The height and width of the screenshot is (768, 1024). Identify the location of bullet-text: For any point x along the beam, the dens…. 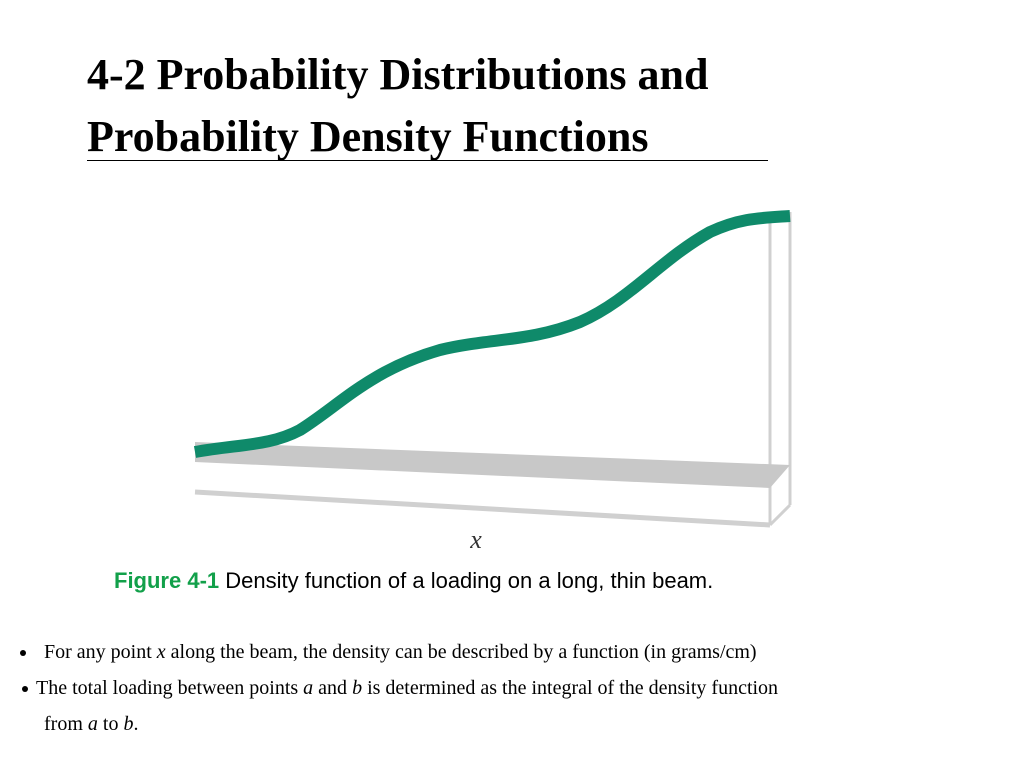
(400, 652).